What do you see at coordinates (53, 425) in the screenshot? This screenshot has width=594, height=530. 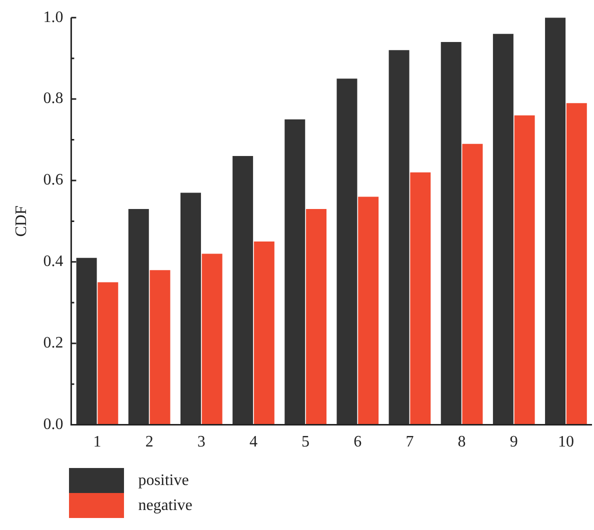 I see `y-tick-label: 0.0` at bounding box center [53, 425].